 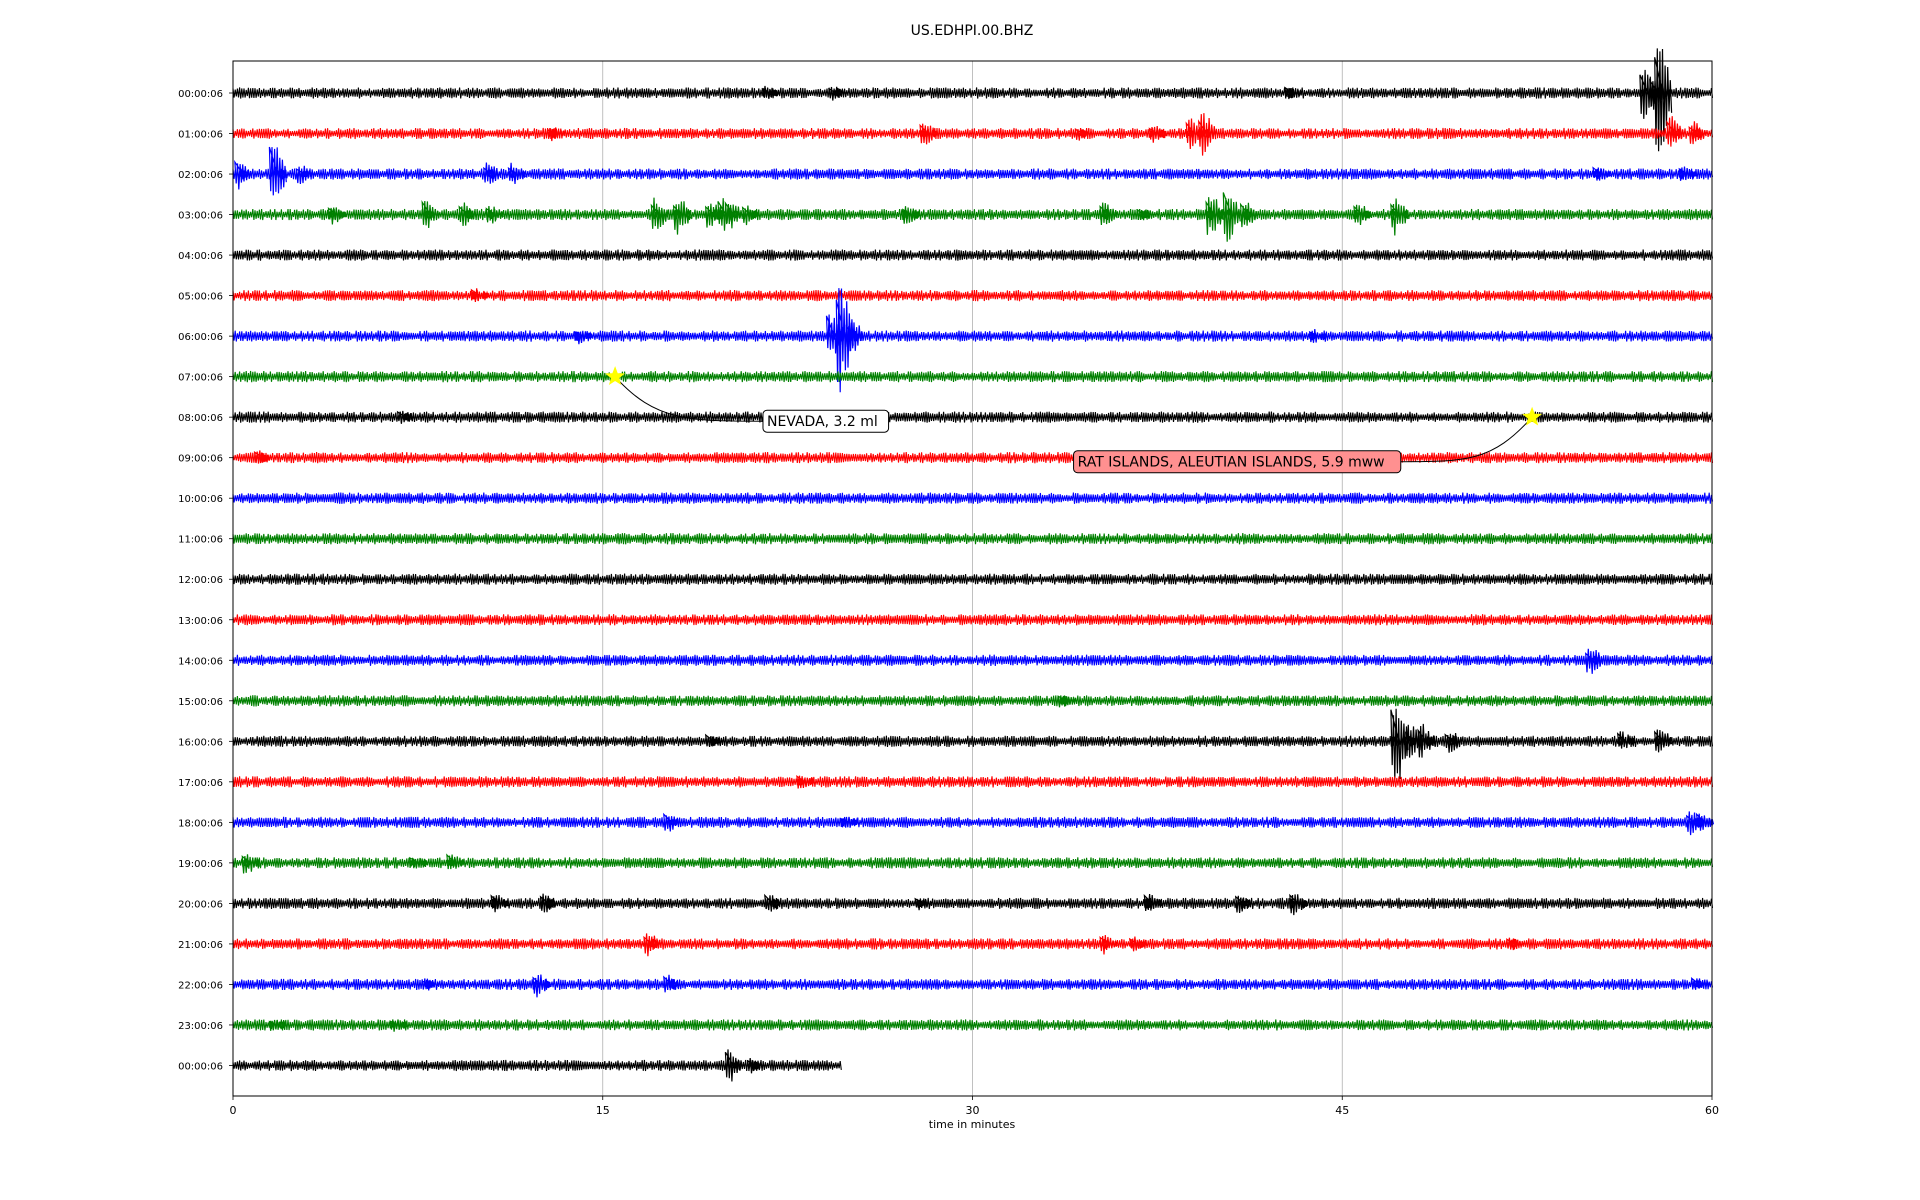 What do you see at coordinates (603, 1110) in the screenshot?
I see `x-tick-label: 15` at bounding box center [603, 1110].